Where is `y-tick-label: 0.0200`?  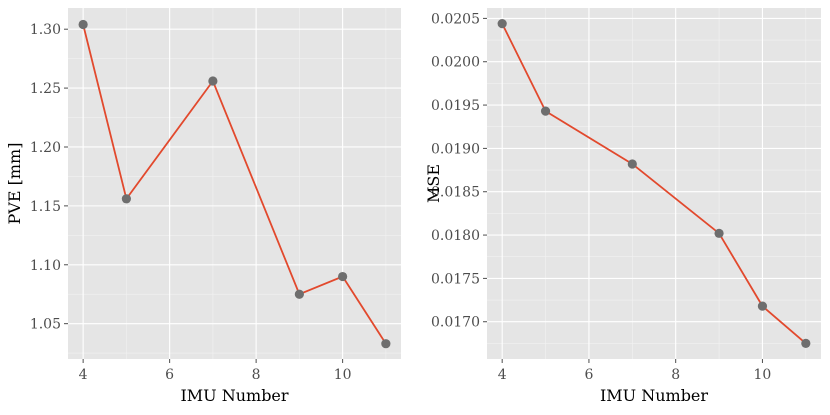
y-tick-label: 0.0200 is located at coordinates (455, 63).